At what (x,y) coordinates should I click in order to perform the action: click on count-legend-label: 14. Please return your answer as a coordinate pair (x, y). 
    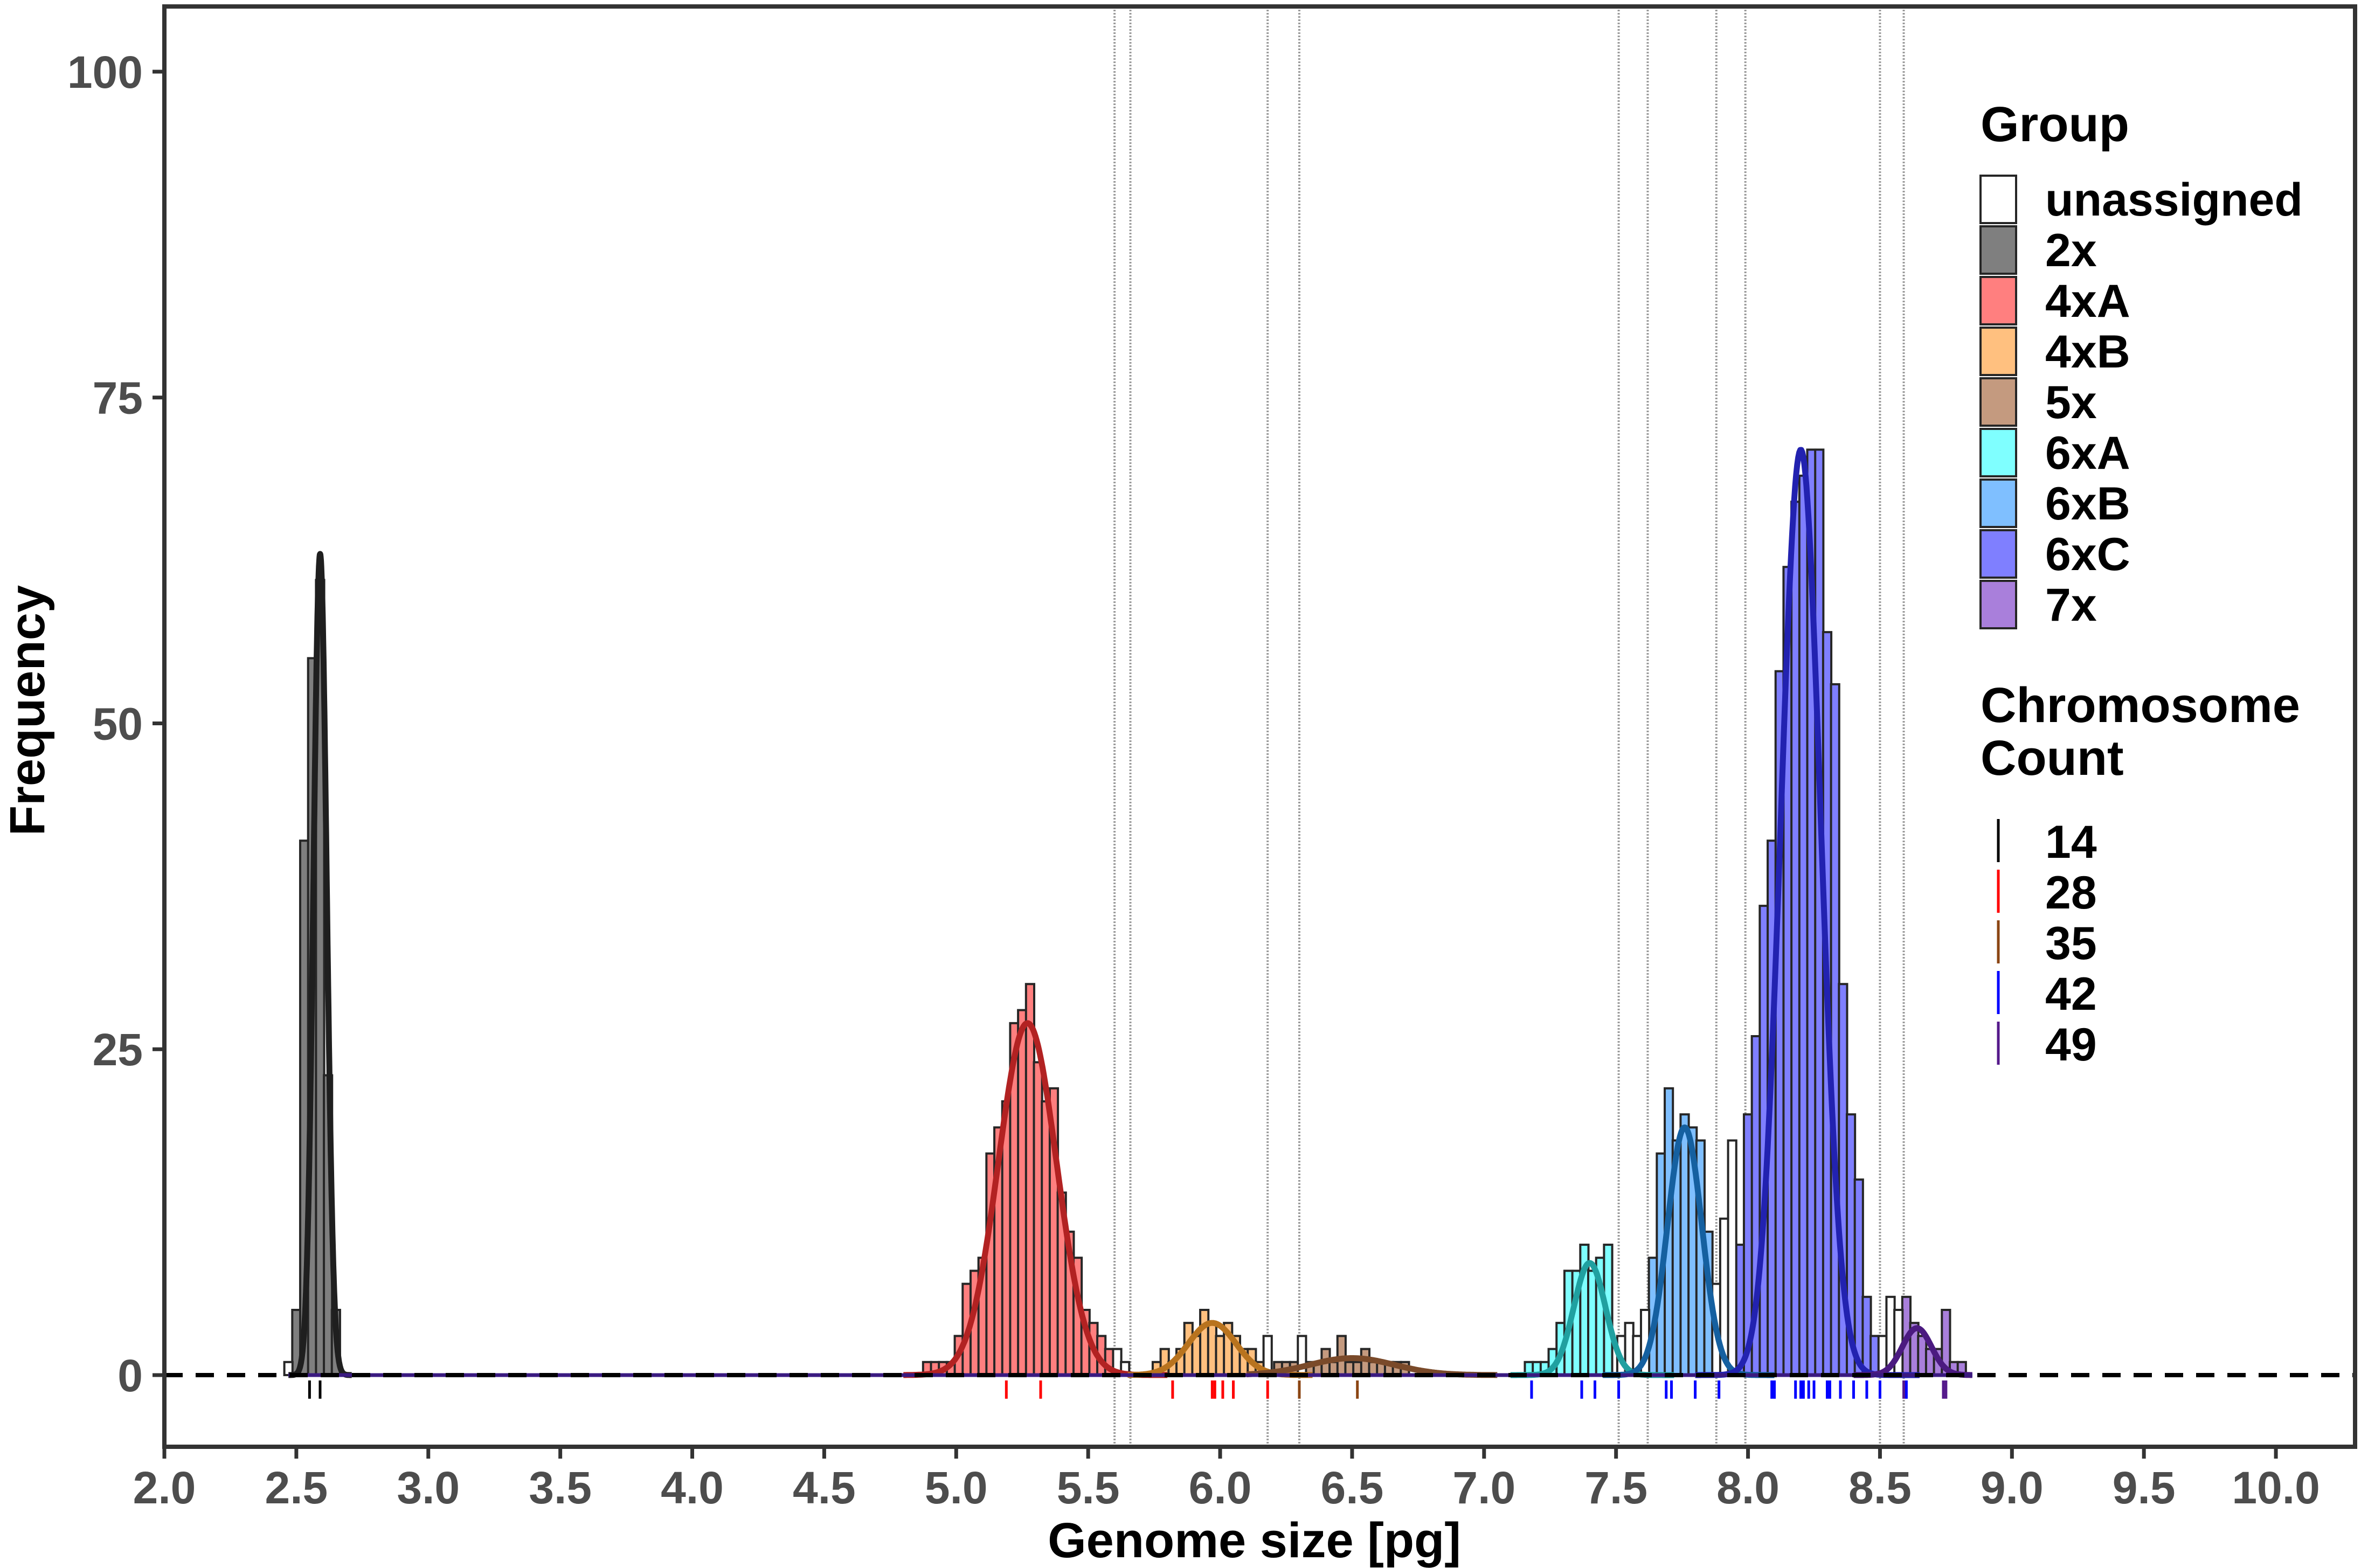
    Looking at the image, I should click on (2071, 842).